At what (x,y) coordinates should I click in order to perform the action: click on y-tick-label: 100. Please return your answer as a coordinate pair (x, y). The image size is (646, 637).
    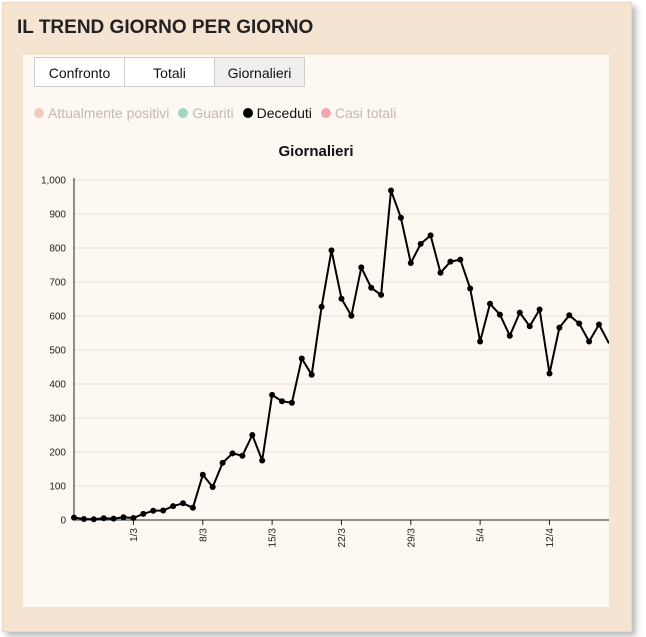
    Looking at the image, I should click on (57, 487).